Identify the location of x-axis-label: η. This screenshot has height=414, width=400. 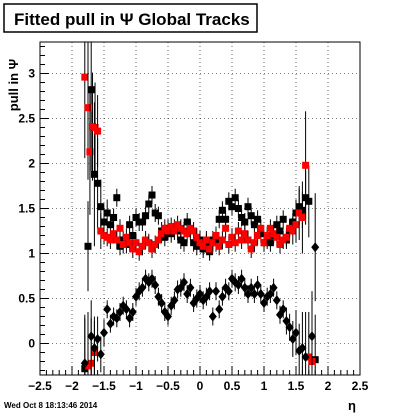
(352, 405).